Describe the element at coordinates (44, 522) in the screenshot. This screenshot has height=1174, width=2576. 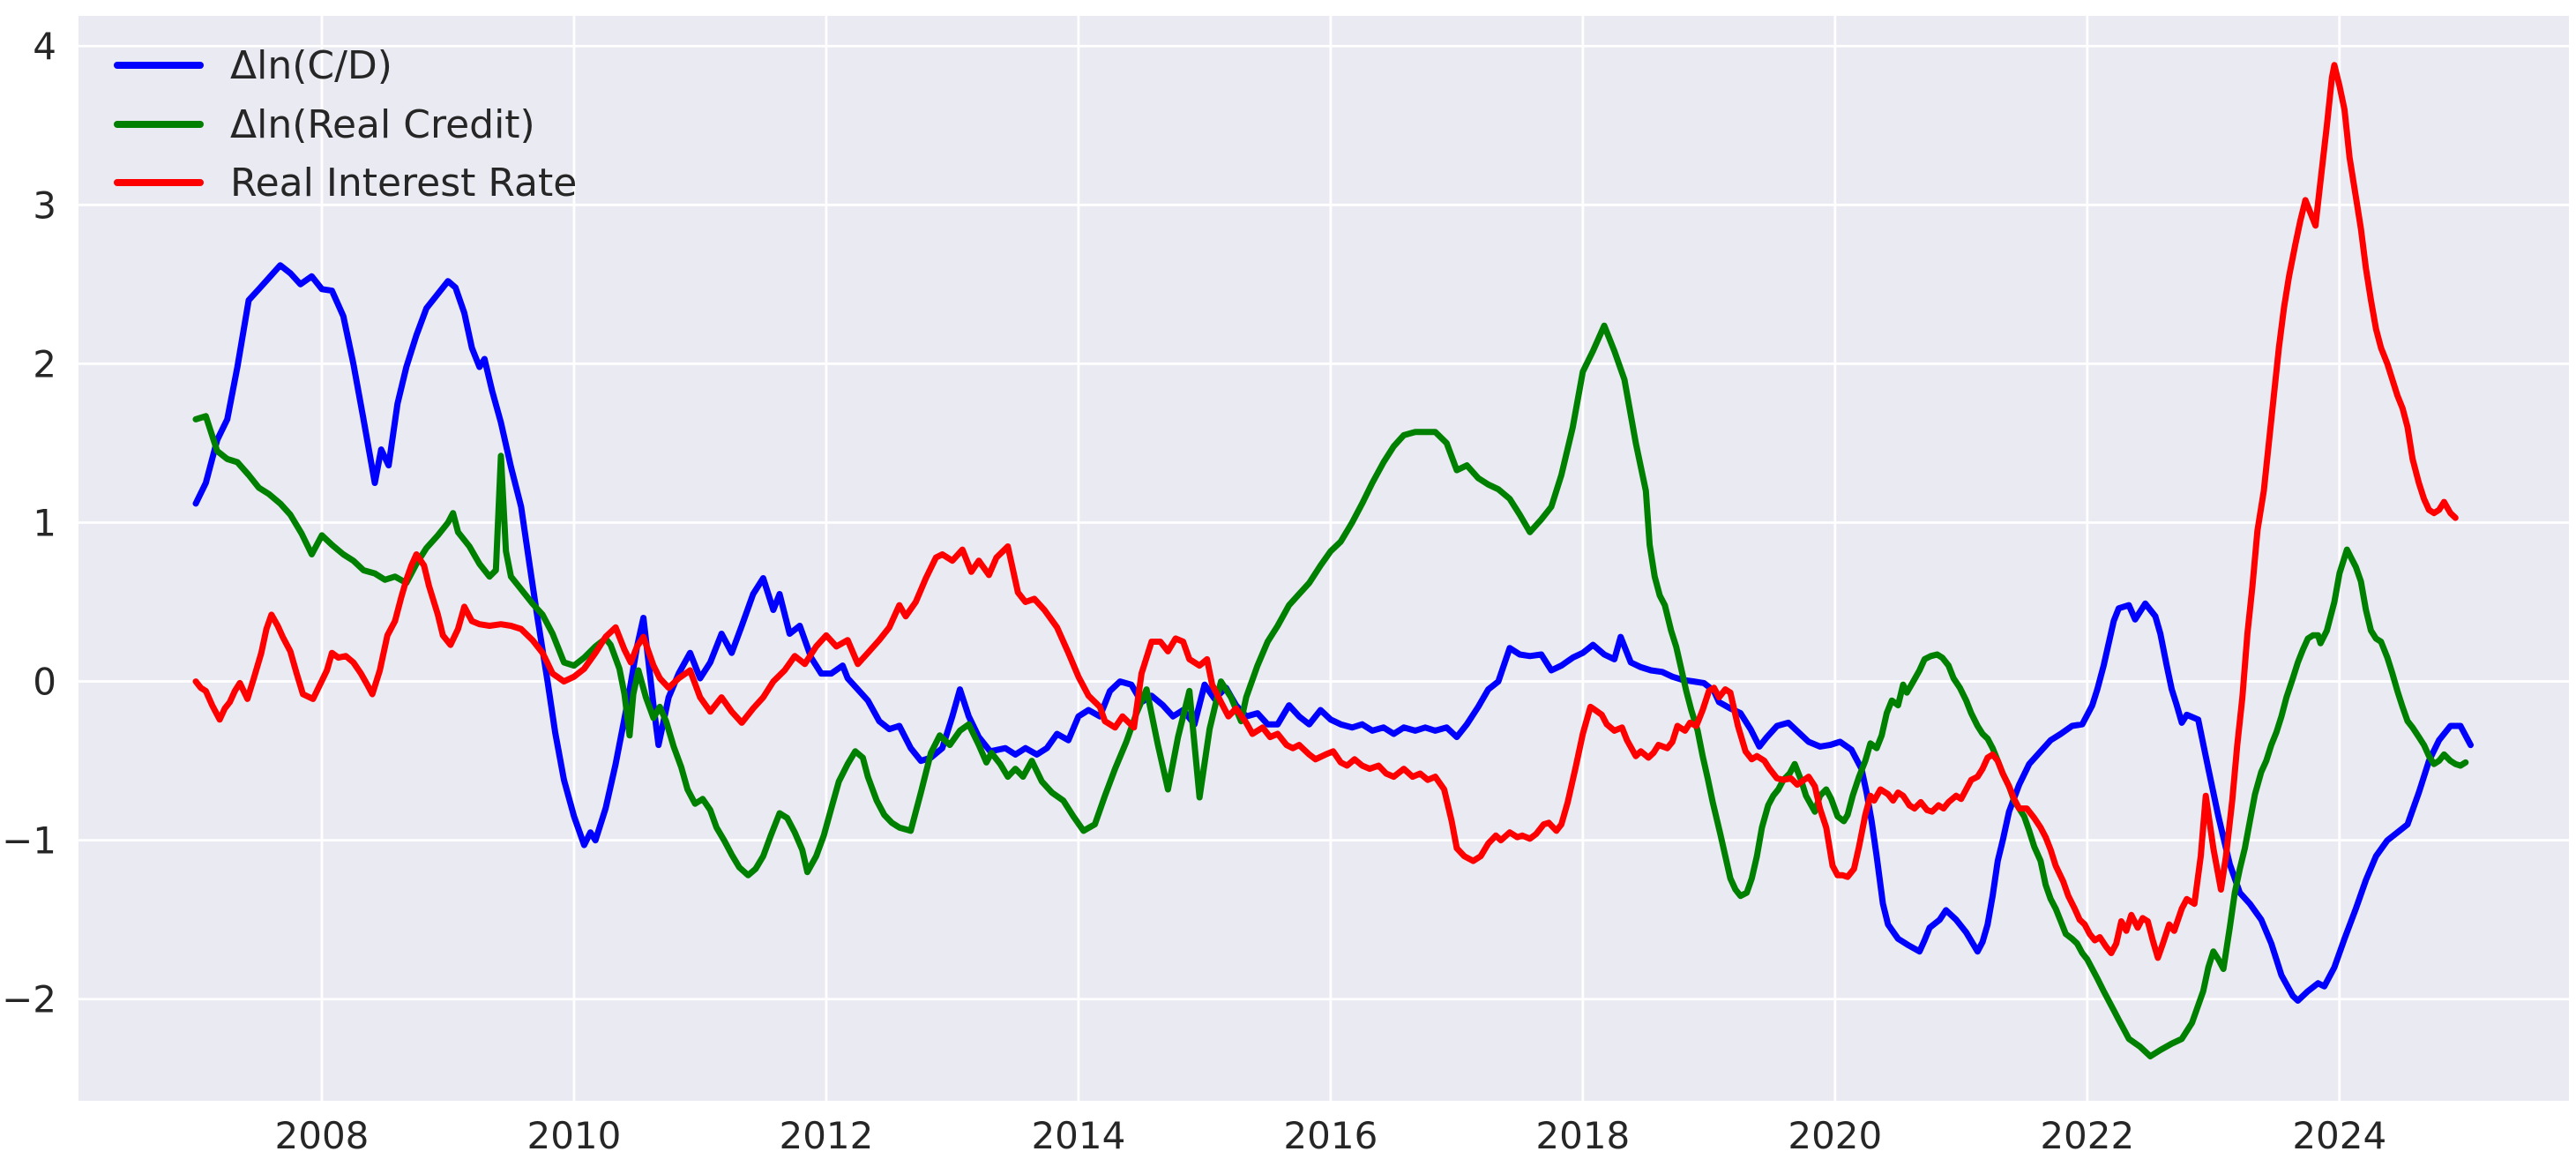
I see `y-tick-label: 1` at that location.